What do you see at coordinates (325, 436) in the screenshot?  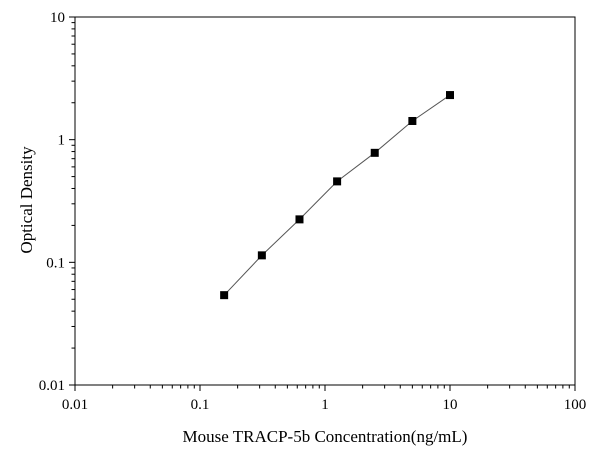 I see `x-axis-title: Mouse TRACP-5b Concentration(ng/mL)` at bounding box center [325, 436].